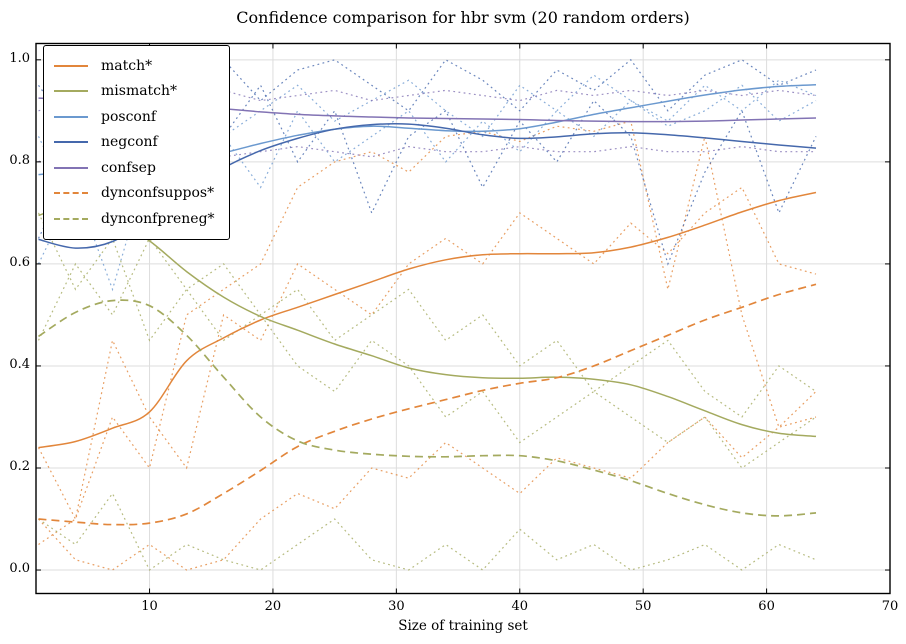 Image resolution: width=906 pixels, height=644 pixels. I want to click on x-tick-label: 70, so click(890, 606).